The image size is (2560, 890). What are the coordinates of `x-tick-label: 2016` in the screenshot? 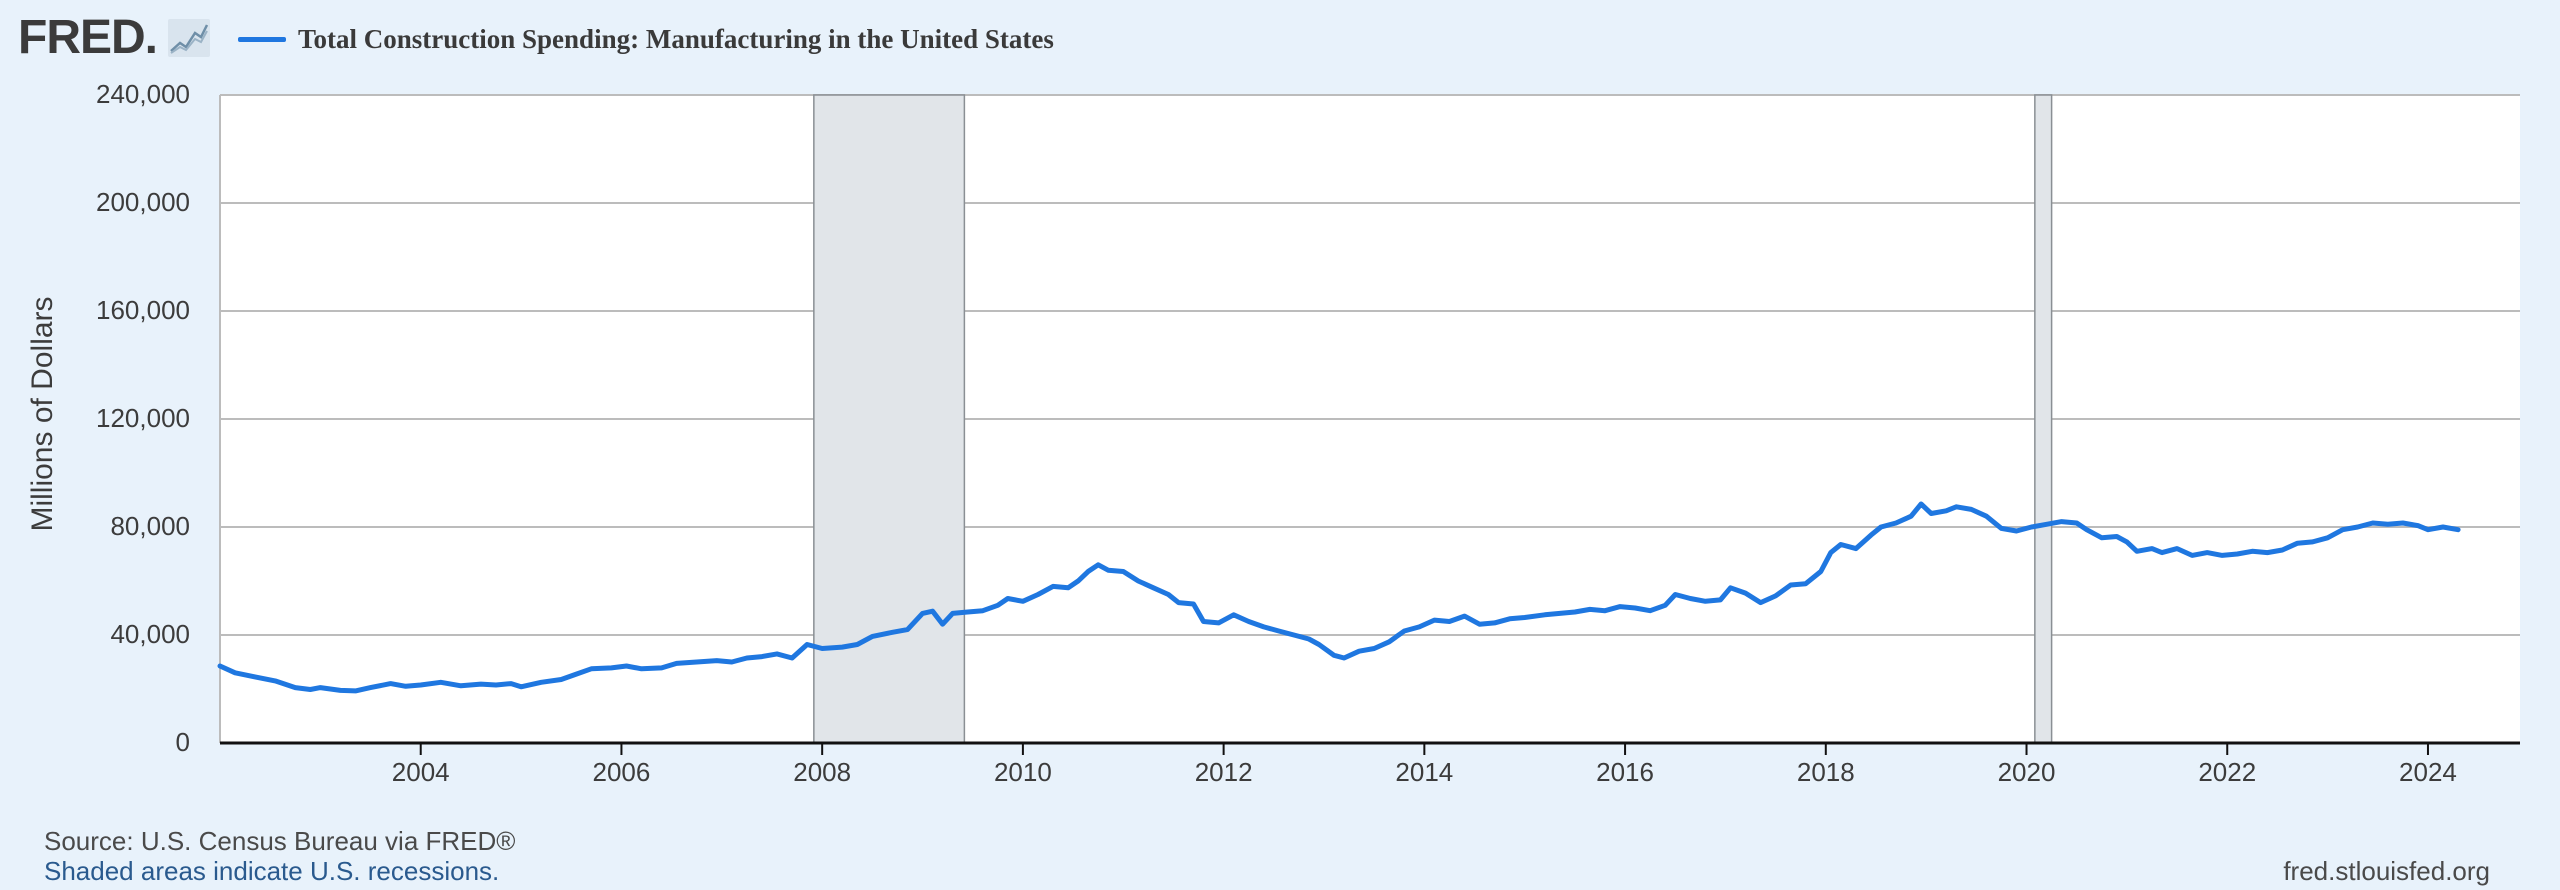 It's located at (1625, 772).